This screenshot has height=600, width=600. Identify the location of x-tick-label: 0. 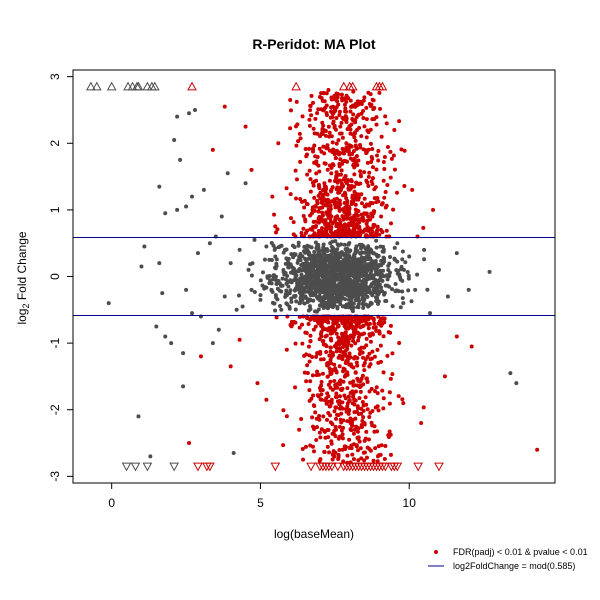
(111, 503).